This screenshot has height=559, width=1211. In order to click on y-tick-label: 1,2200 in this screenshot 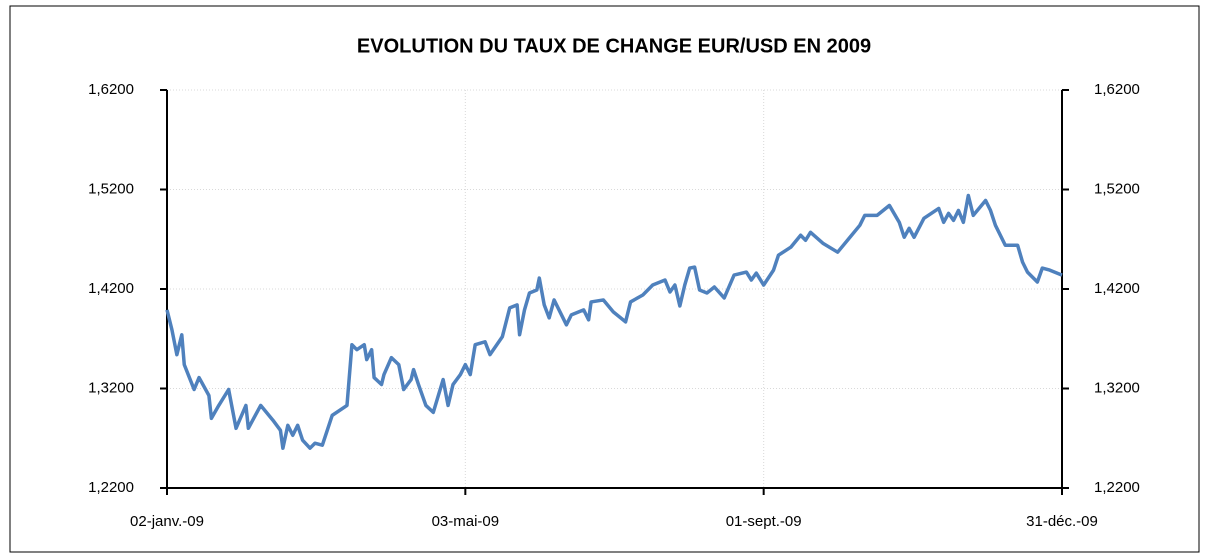, I will do `click(111, 487)`.